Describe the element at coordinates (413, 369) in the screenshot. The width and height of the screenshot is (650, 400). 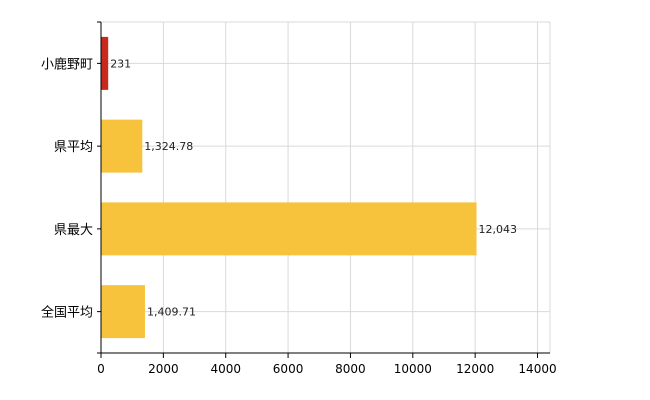
I see `x-tick-label: 10000` at that location.